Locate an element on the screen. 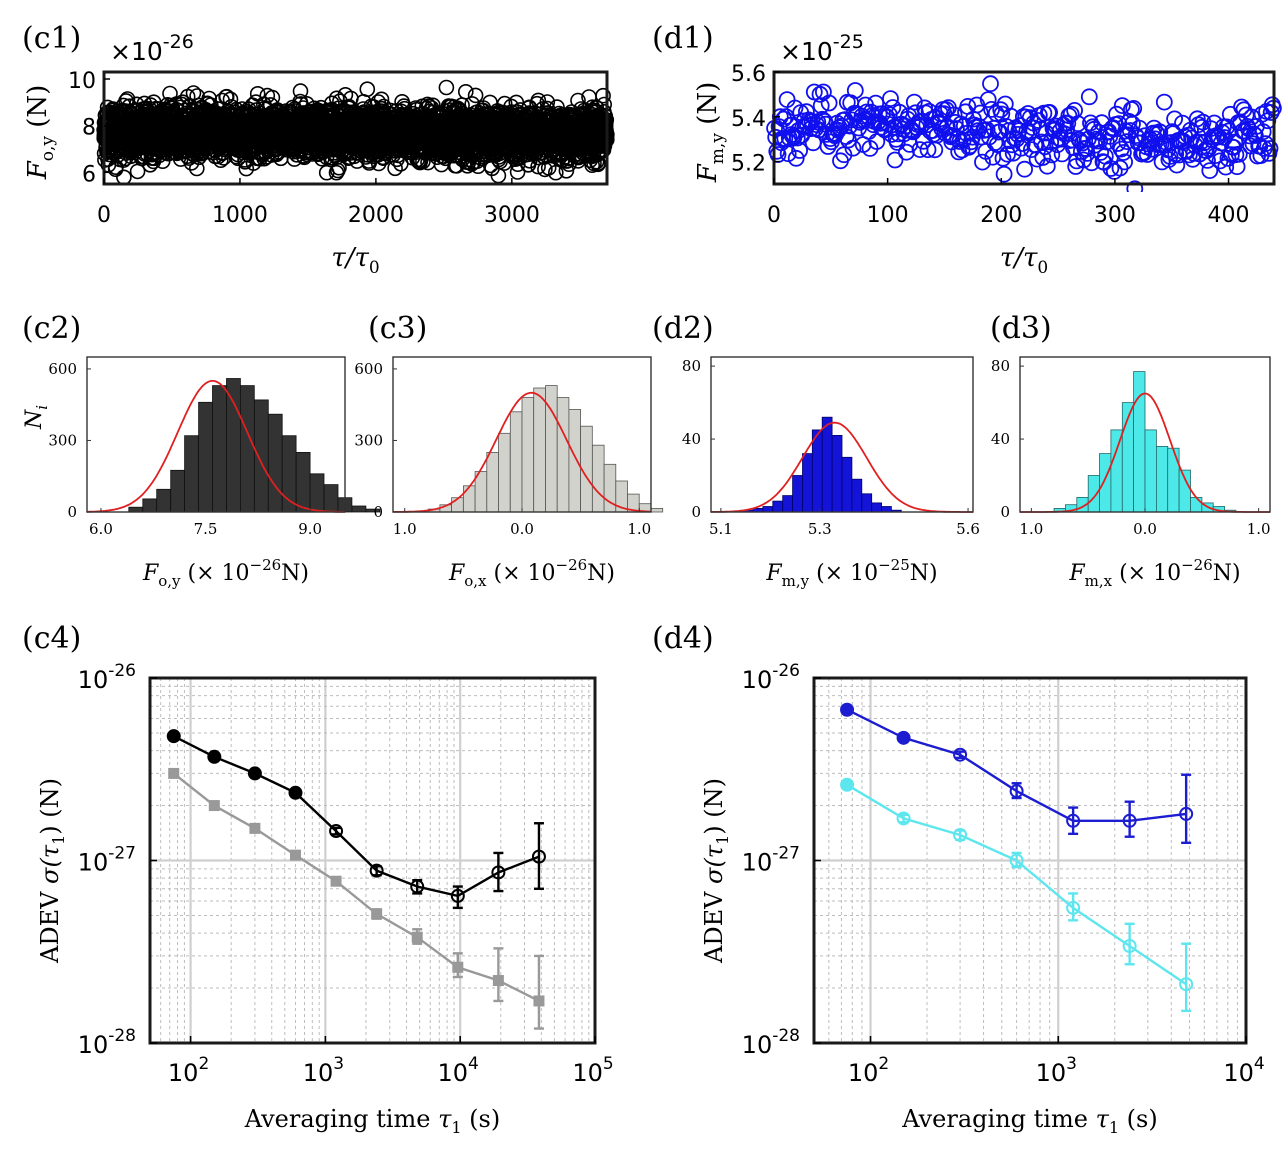 The width and height of the screenshot is (1284, 1176). y-tick-label: 5.2 is located at coordinates (748, 164).